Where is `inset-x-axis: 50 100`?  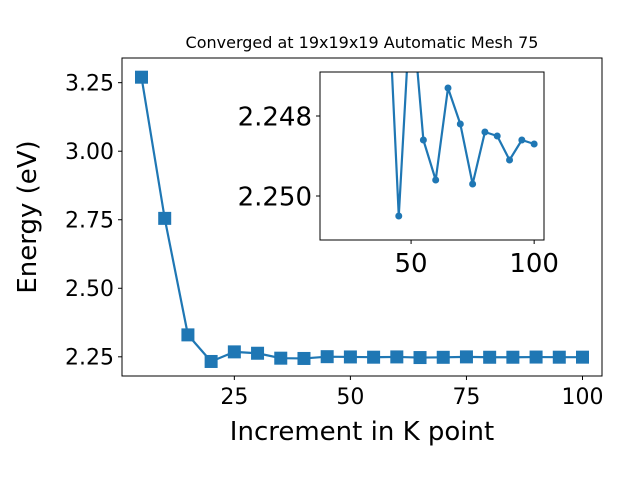 inset-x-axis: 50 100 is located at coordinates (477, 259).